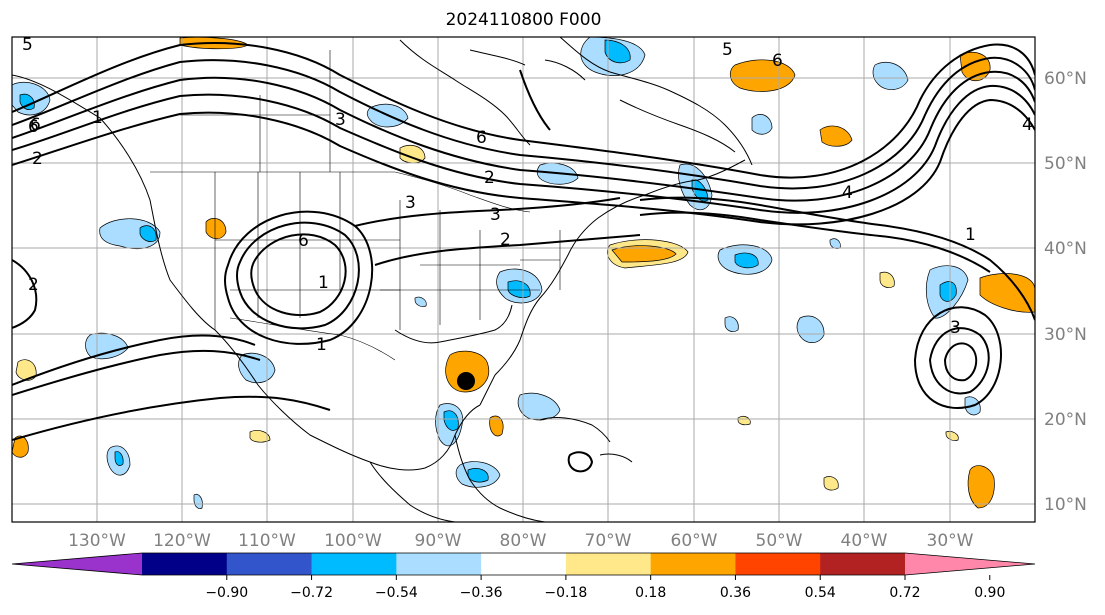 This screenshot has height=615, width=1105. I want to click on lat-label-10n: 10°N, so click(1065, 505).